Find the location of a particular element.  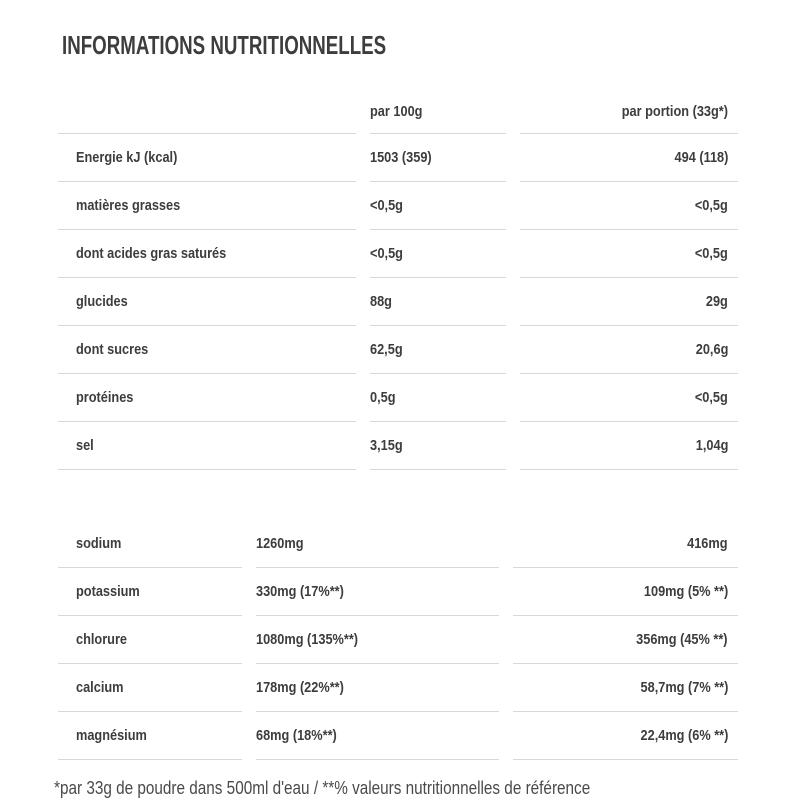

value-per-portion: 356mg (45% **) is located at coordinates (682, 639).